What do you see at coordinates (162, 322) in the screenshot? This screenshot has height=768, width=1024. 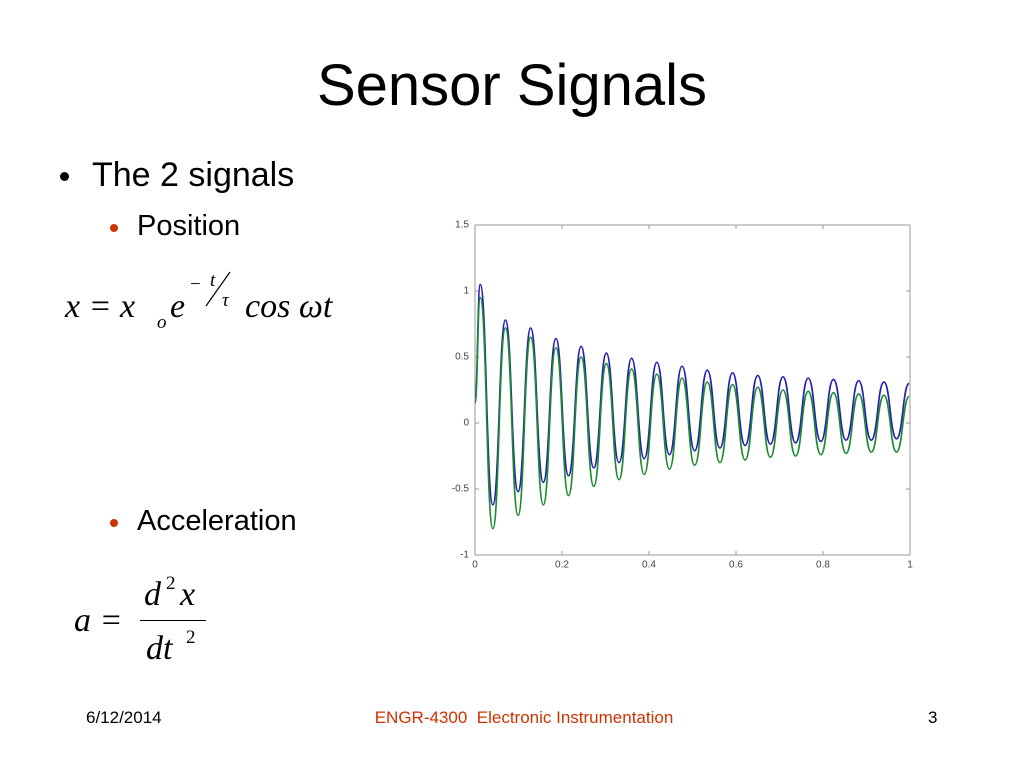 I see `eq-subscript: o` at bounding box center [162, 322].